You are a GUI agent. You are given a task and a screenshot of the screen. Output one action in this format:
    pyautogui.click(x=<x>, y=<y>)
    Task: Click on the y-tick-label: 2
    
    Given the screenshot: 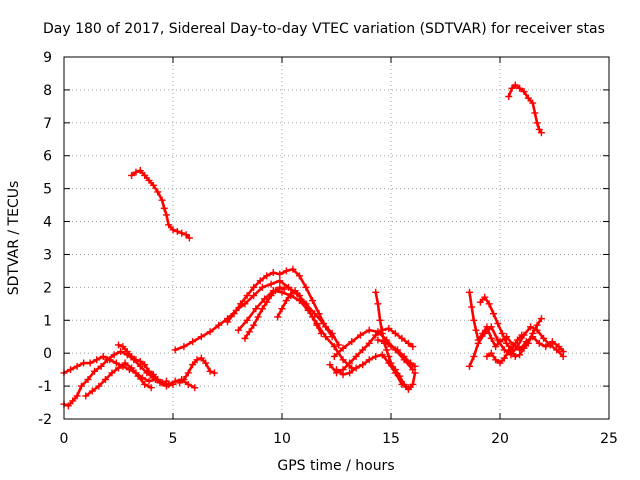 What is the action you would take?
    pyautogui.click(x=47, y=288)
    